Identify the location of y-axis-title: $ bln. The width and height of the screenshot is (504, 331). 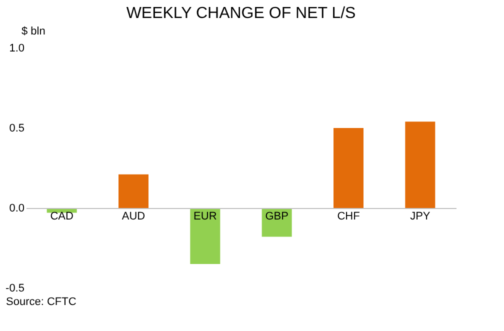
(34, 32).